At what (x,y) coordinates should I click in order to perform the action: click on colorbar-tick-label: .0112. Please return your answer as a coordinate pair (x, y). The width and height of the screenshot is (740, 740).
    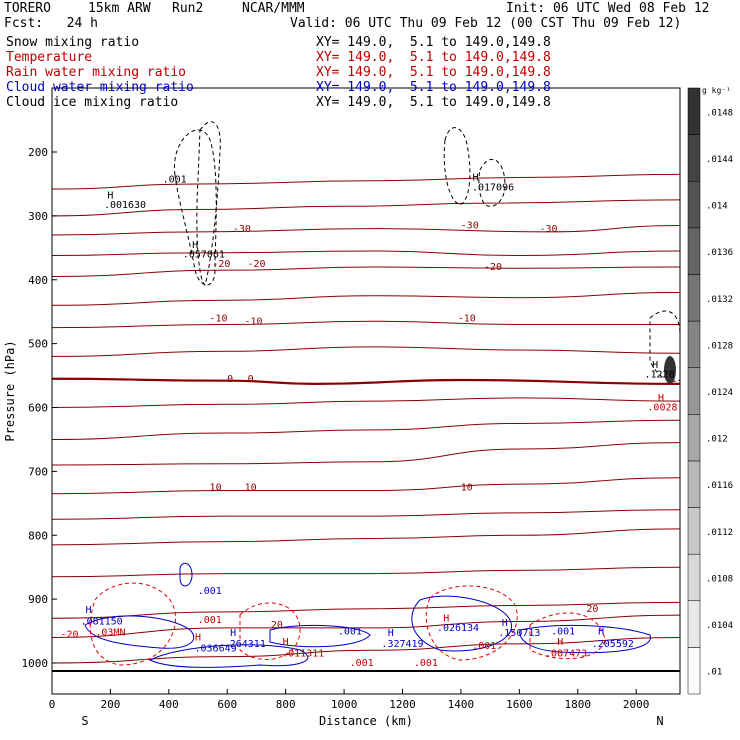
    Looking at the image, I should click on (719, 533).